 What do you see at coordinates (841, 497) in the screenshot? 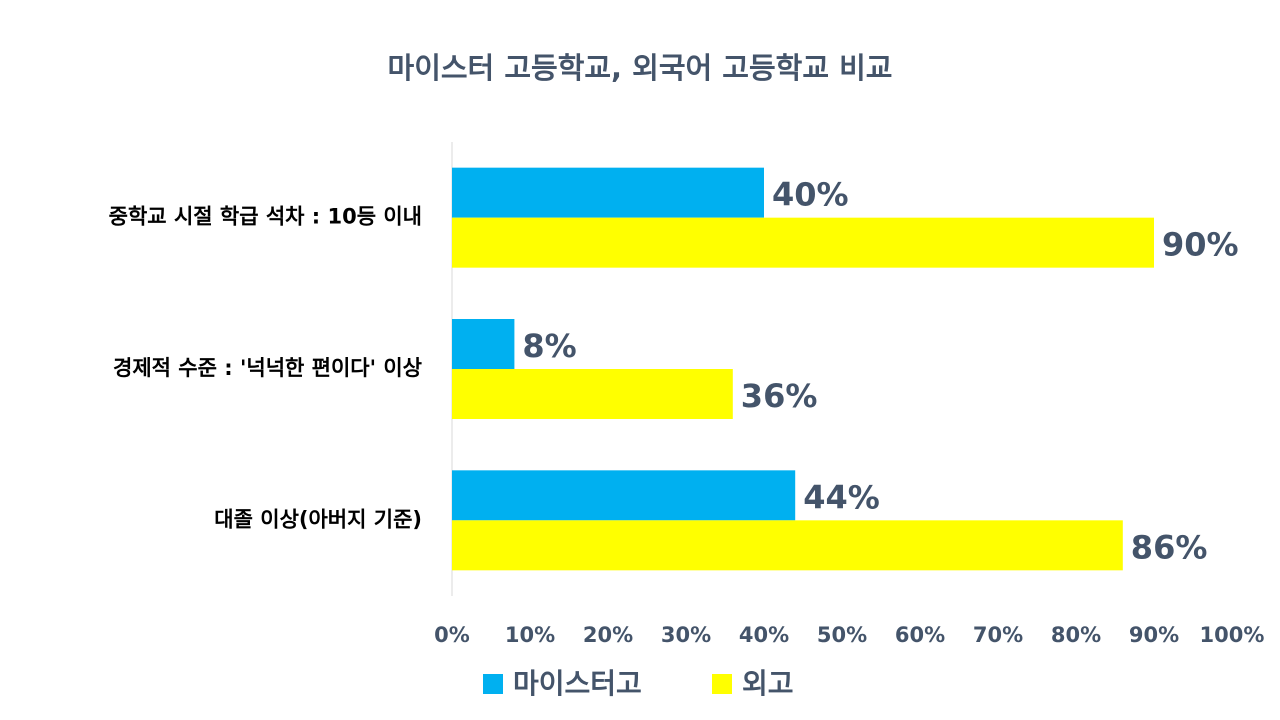
I see `data-label: 44%` at bounding box center [841, 497].